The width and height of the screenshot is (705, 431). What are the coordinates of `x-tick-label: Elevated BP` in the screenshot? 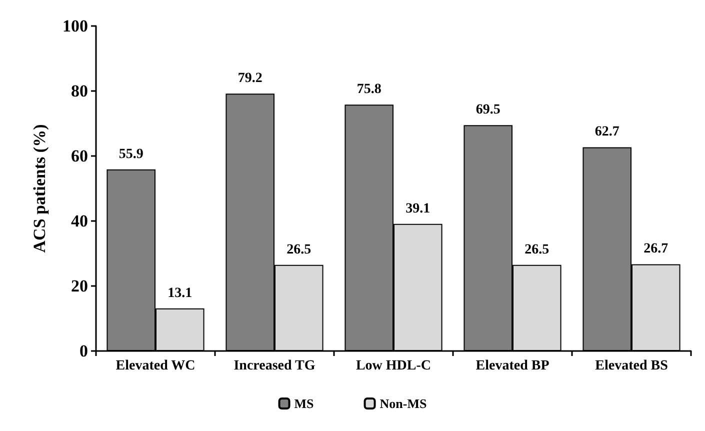 It's located at (513, 366).